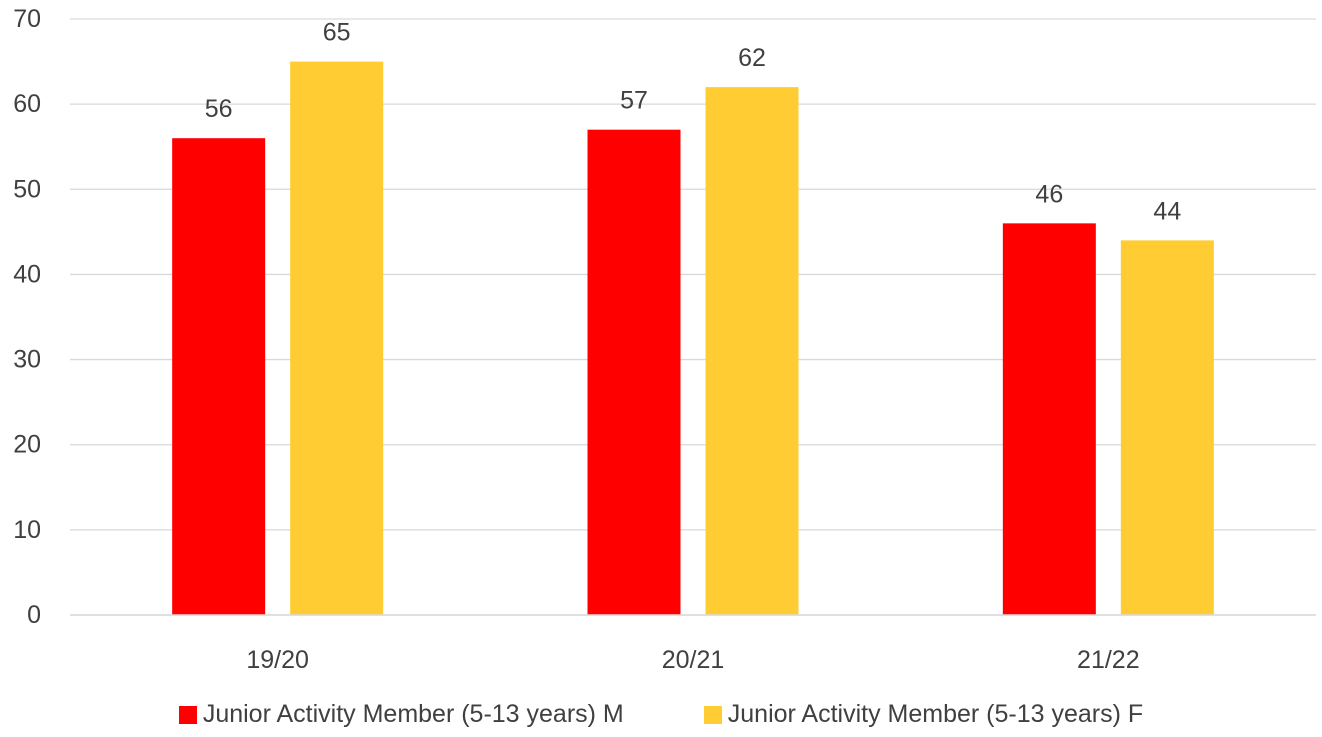  What do you see at coordinates (34, 615) in the screenshot?
I see `y-tick-label: 0` at bounding box center [34, 615].